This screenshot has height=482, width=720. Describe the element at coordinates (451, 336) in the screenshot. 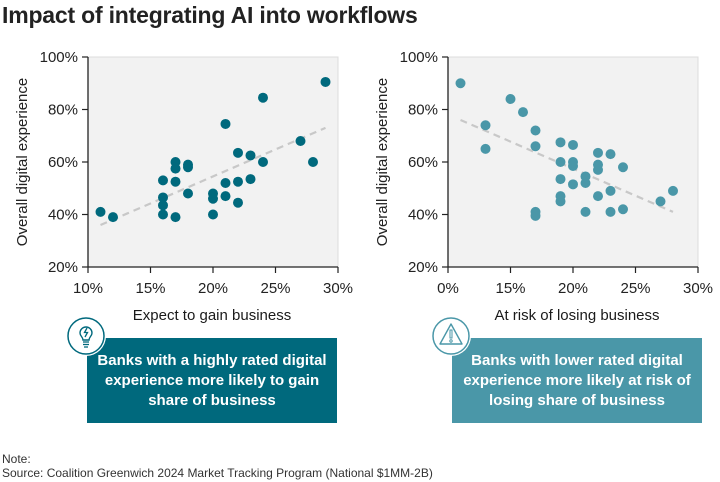

I see `warning-triangle-icon` at that location.